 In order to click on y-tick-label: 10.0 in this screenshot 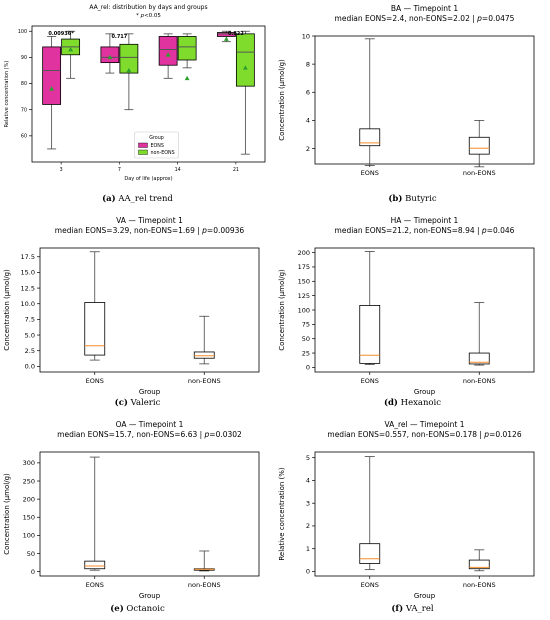, I will do `click(28, 304)`.